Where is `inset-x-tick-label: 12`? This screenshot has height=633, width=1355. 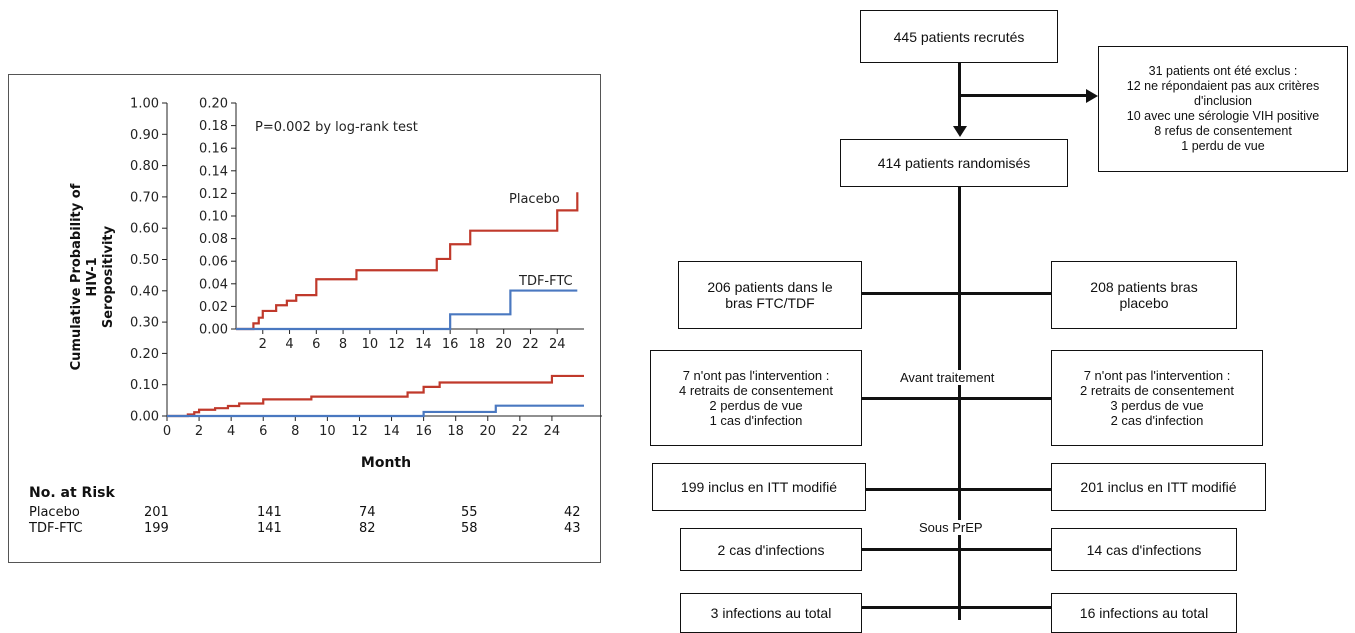 inset-x-tick-label: 12 is located at coordinates (396, 344).